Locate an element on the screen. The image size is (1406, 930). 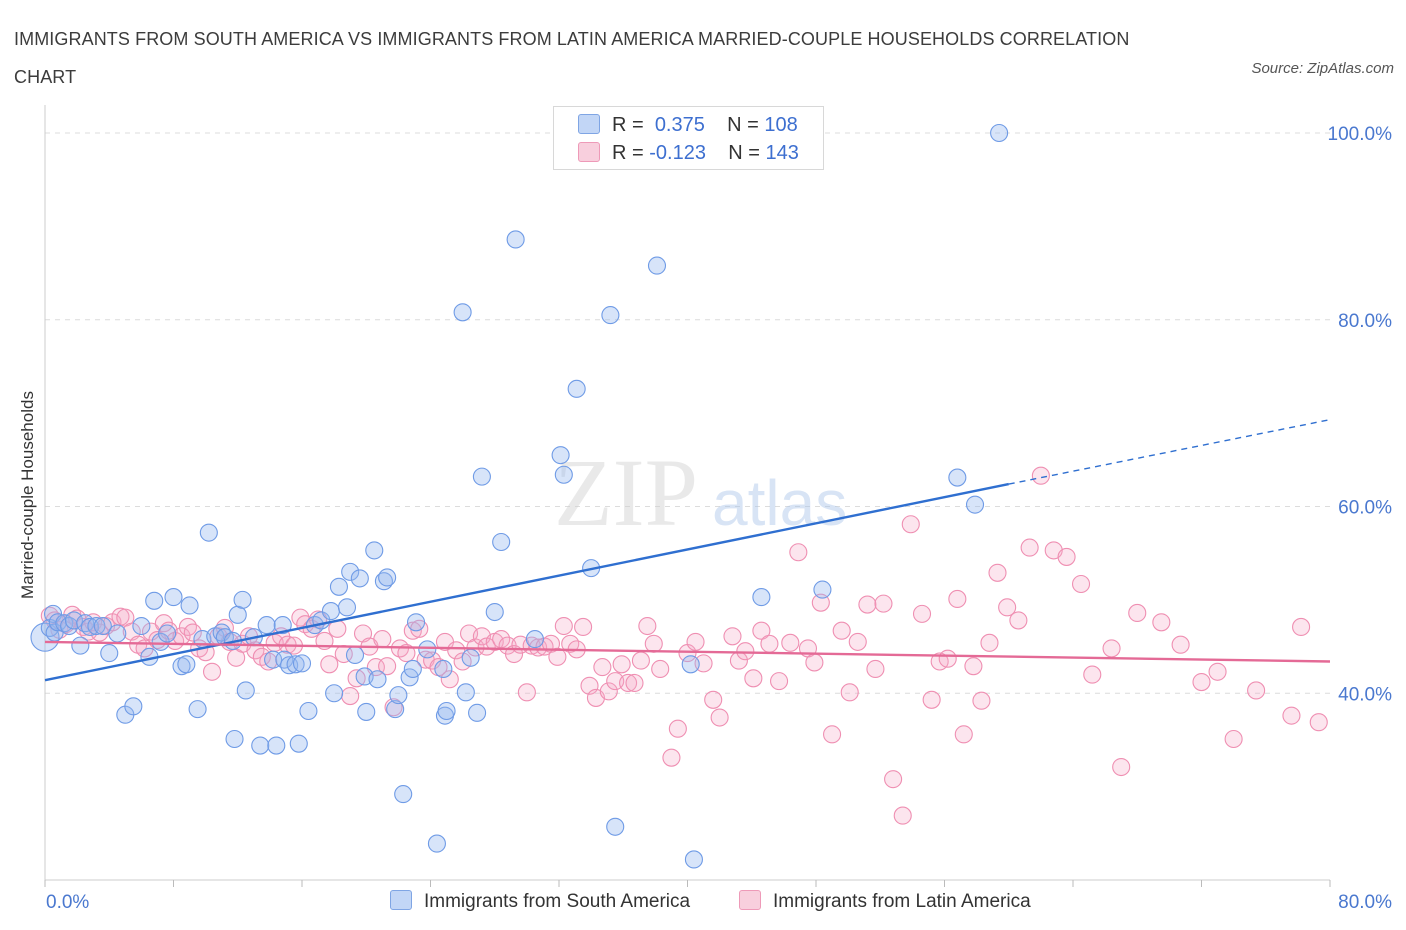
n-label: N = is located at coordinates (744, 153).